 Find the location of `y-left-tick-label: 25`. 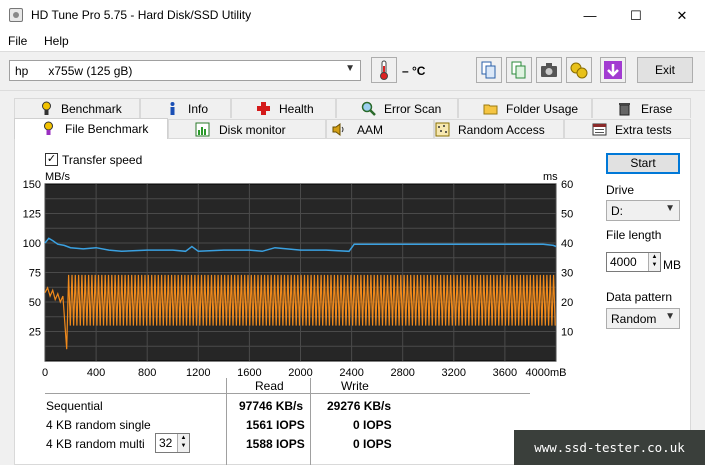

y-left-tick-label: 25 is located at coordinates (35, 333).